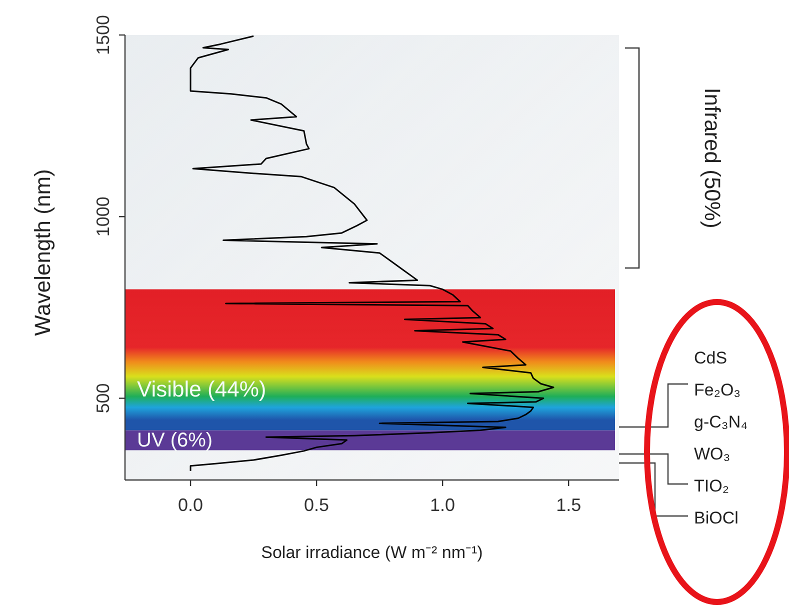 The width and height of the screenshot is (789, 607). Describe the element at coordinates (103, 35) in the screenshot. I see `y-tick-label: 1500` at that location.